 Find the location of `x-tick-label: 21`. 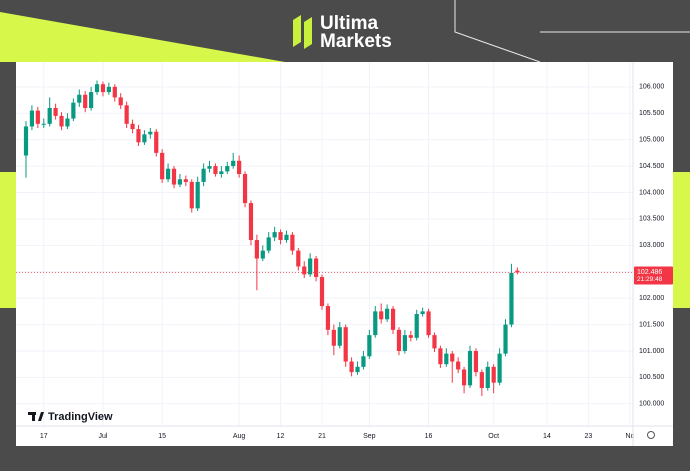

x-tick-label: 21 is located at coordinates (322, 436).